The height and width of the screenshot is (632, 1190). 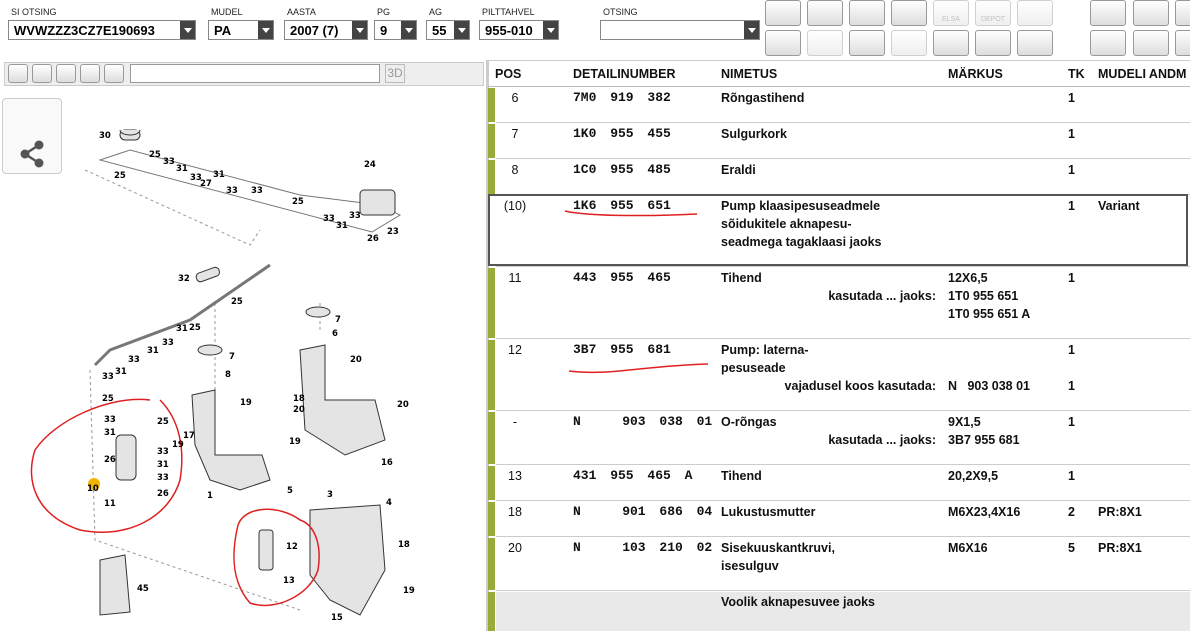 I want to click on part-number: N 901 686 04, so click(x=643, y=511).